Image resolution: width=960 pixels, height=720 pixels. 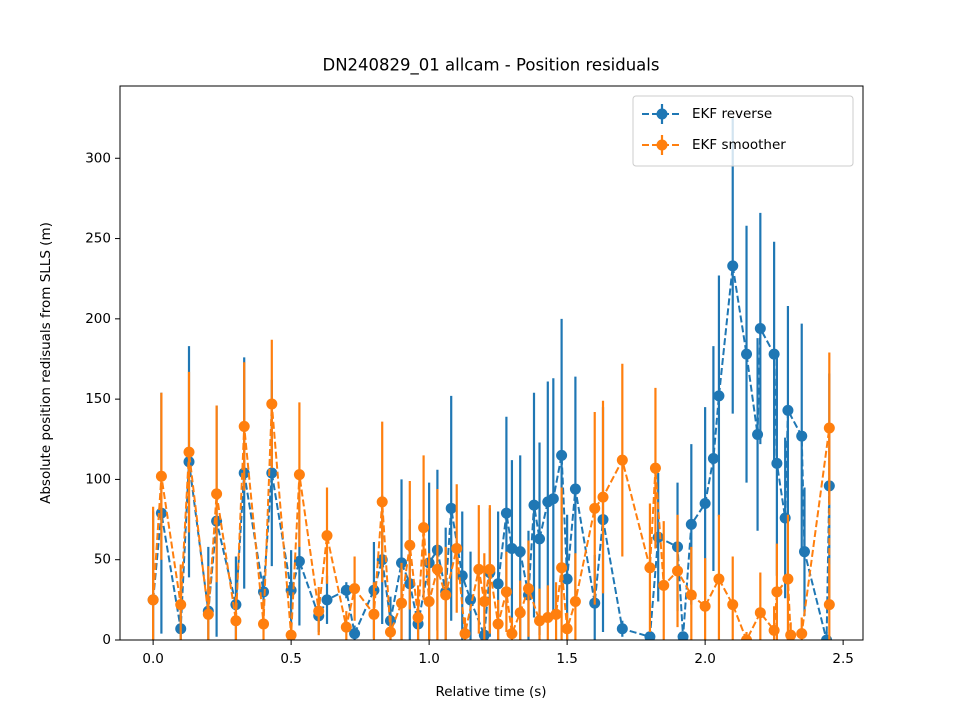 I want to click on y-tick-label: 0, so click(x=106, y=640).